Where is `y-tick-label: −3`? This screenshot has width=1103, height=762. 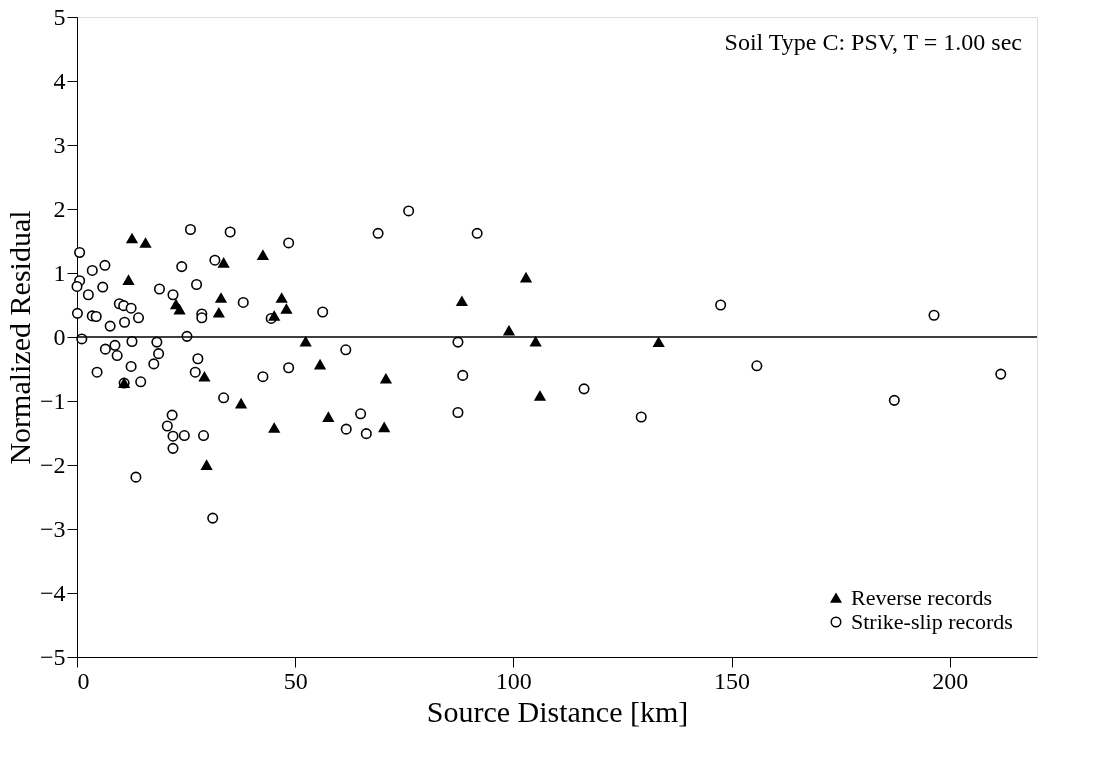
y-tick-label: −3 is located at coordinates (52, 528).